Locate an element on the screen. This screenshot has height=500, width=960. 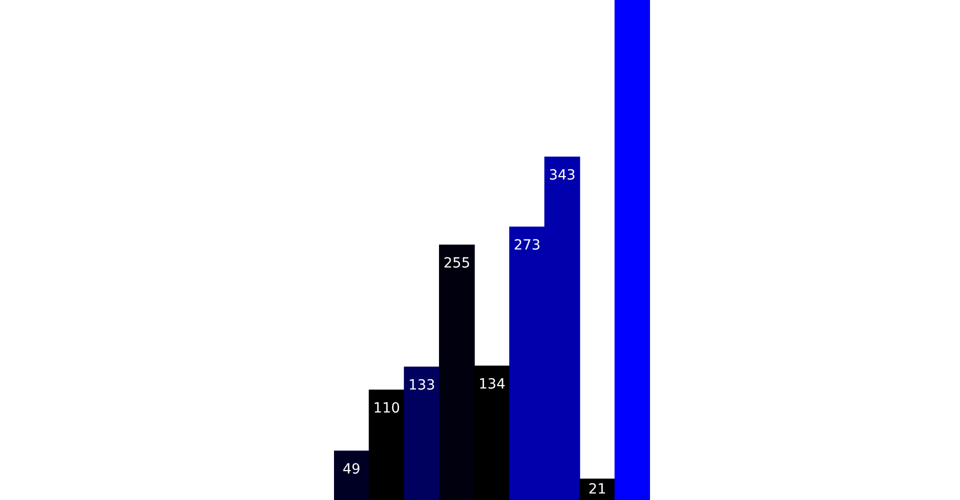
data-label: 21 is located at coordinates (597, 490).